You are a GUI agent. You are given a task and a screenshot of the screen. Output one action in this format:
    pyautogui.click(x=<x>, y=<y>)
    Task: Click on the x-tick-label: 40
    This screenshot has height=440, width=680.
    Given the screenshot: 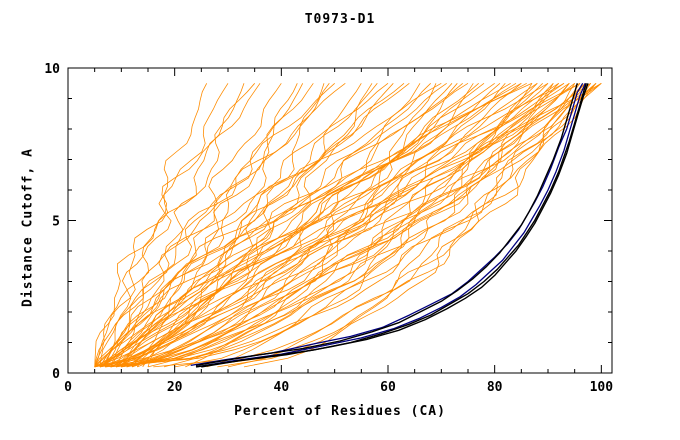 What is the action you would take?
    pyautogui.click(x=282, y=387)
    